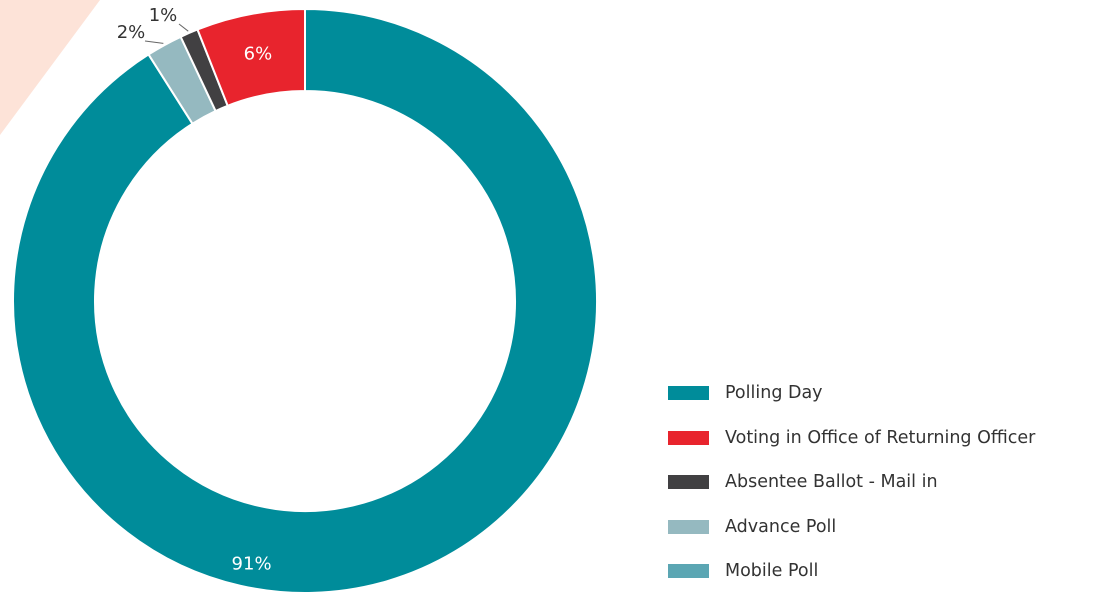 This screenshot has height=607, width=1102. Describe the element at coordinates (774, 393) in the screenshot. I see `legend-label: Polling Day` at that location.